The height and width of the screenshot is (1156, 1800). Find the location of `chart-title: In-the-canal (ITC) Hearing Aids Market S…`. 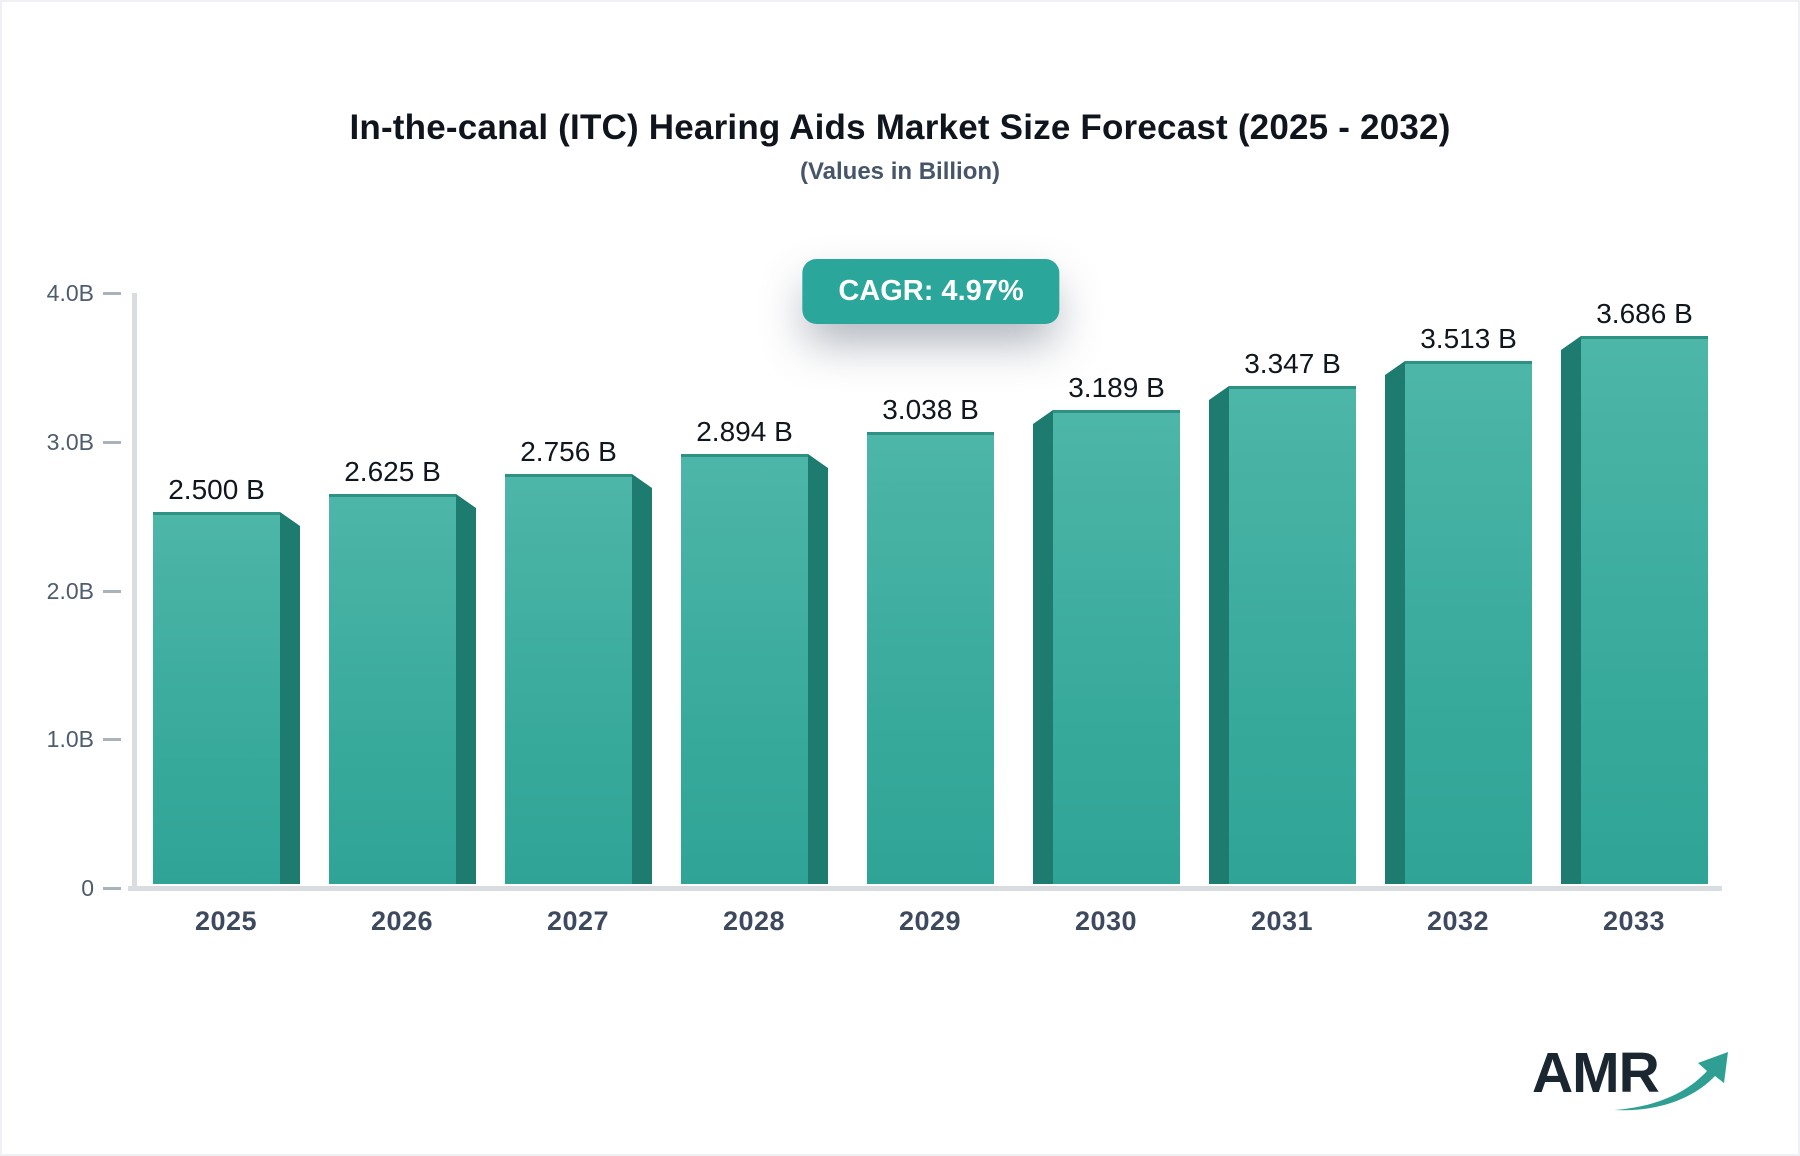

chart-title: In-the-canal (ITC) Hearing Aids Market S… is located at coordinates (900, 127).